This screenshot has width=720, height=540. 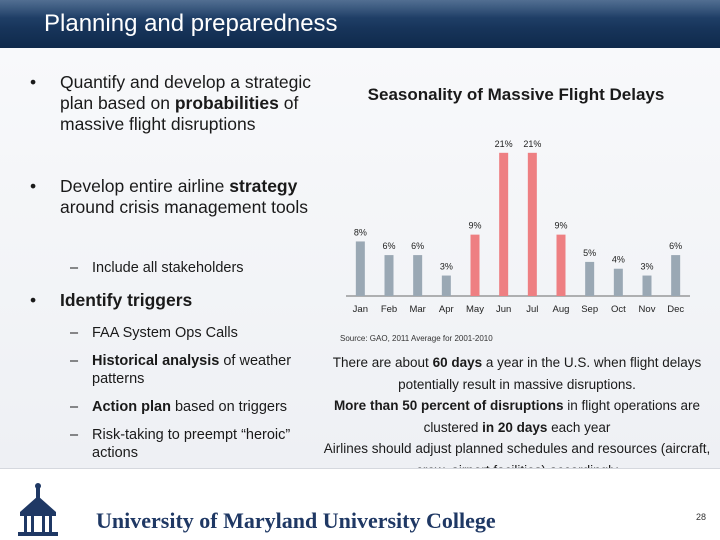 What do you see at coordinates (515, 427) in the screenshot?
I see `bold-text: in 20 days` at bounding box center [515, 427].